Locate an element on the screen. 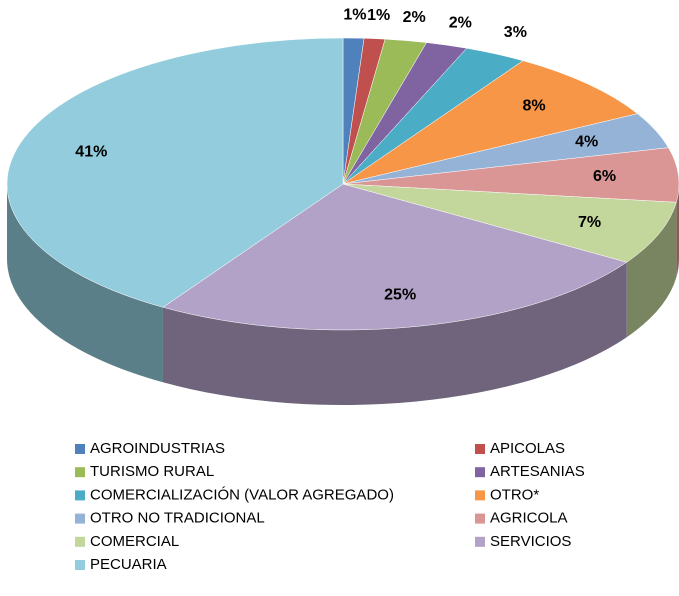  legend-label: TURISMO RURAL is located at coordinates (152, 471).